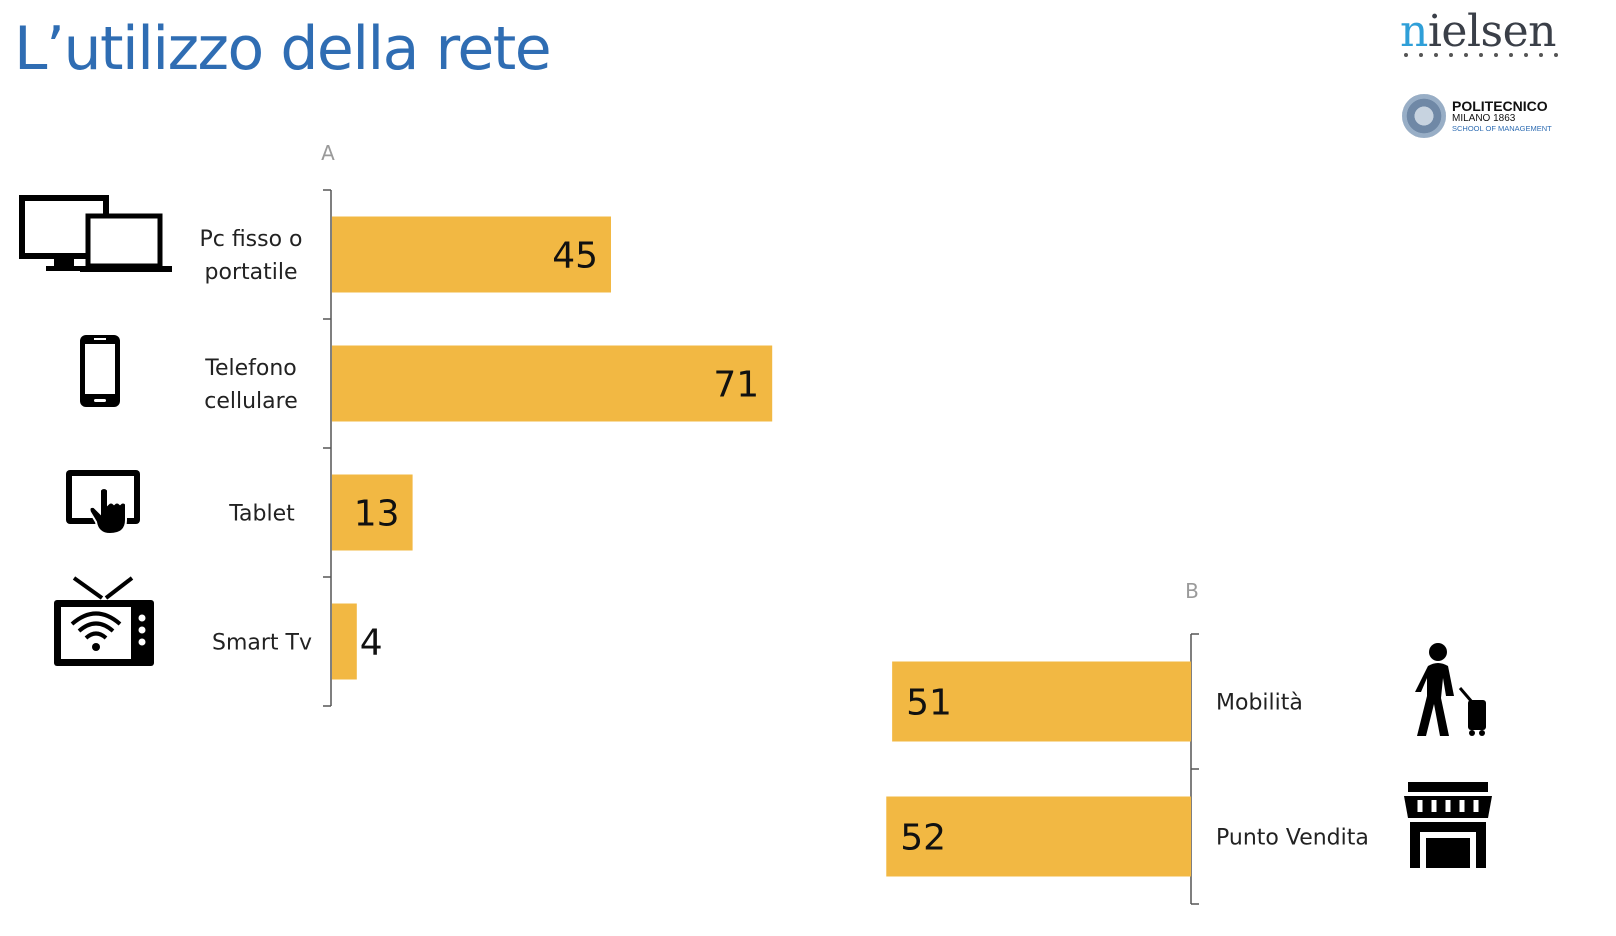 This screenshot has width=1616, height=936. I want to click on tablet-touch-icon, so click(103, 503).